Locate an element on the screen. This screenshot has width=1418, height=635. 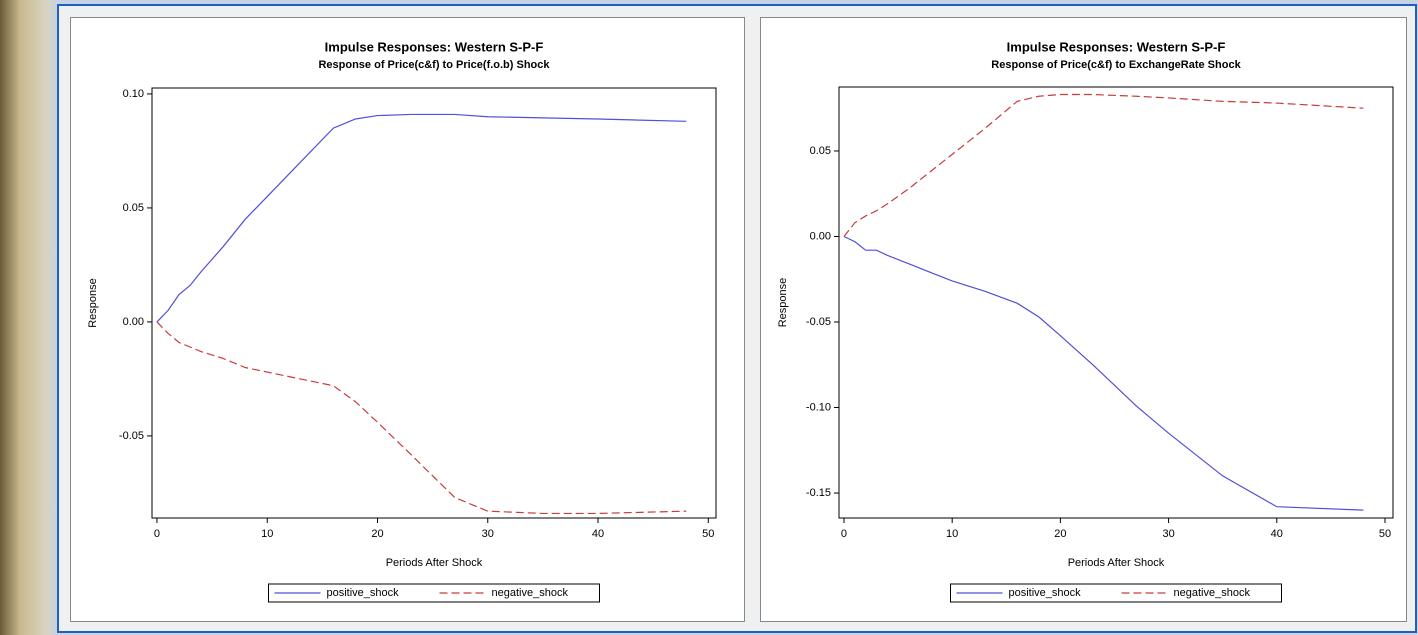
y-tick-label: -0.15 is located at coordinates (818, 493).